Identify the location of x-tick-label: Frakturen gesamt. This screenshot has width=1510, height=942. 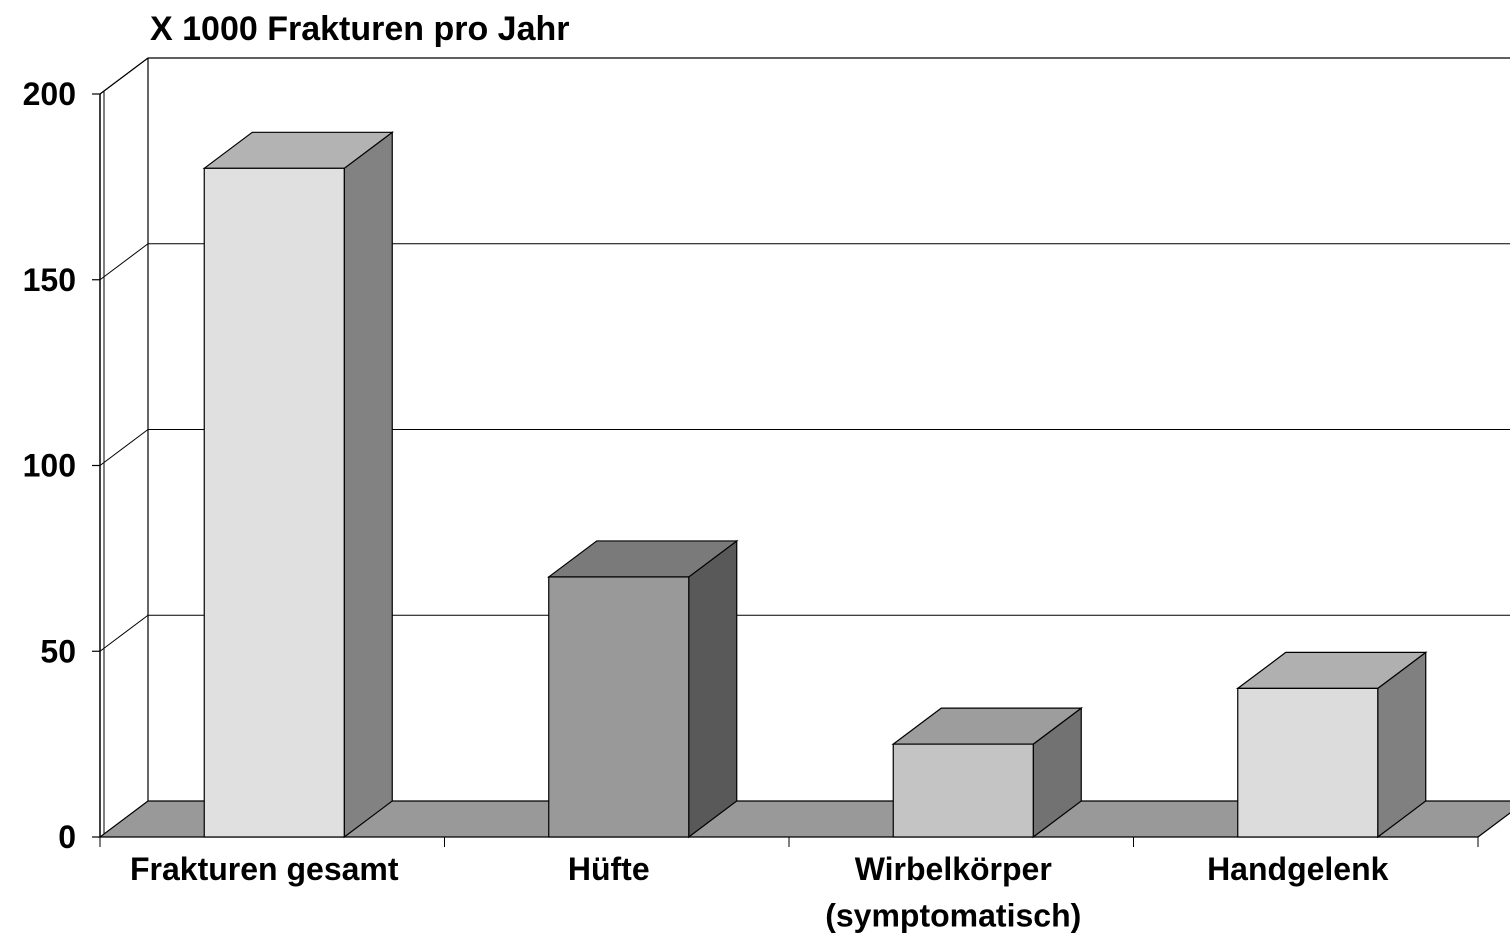
(264, 869).